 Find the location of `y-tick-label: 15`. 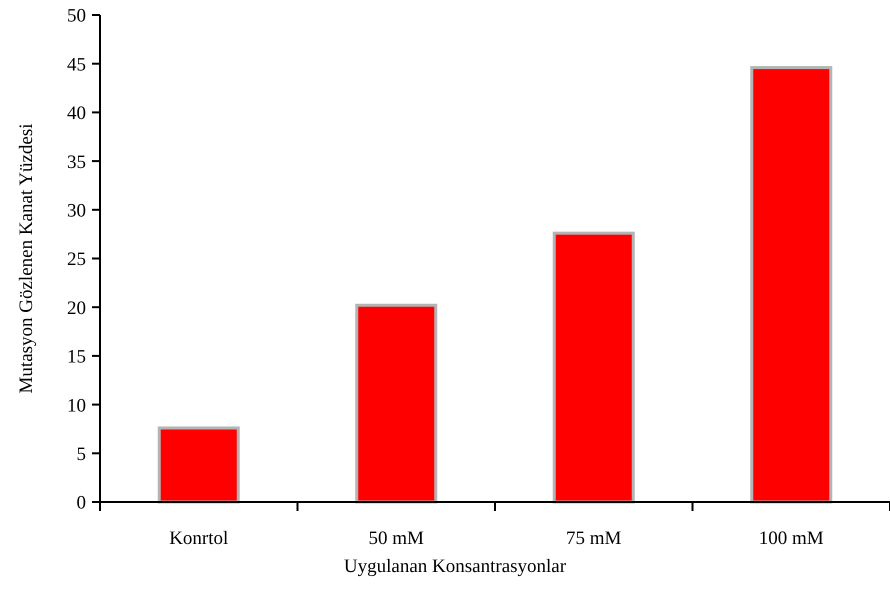

y-tick-label: 15 is located at coordinates (76, 357).